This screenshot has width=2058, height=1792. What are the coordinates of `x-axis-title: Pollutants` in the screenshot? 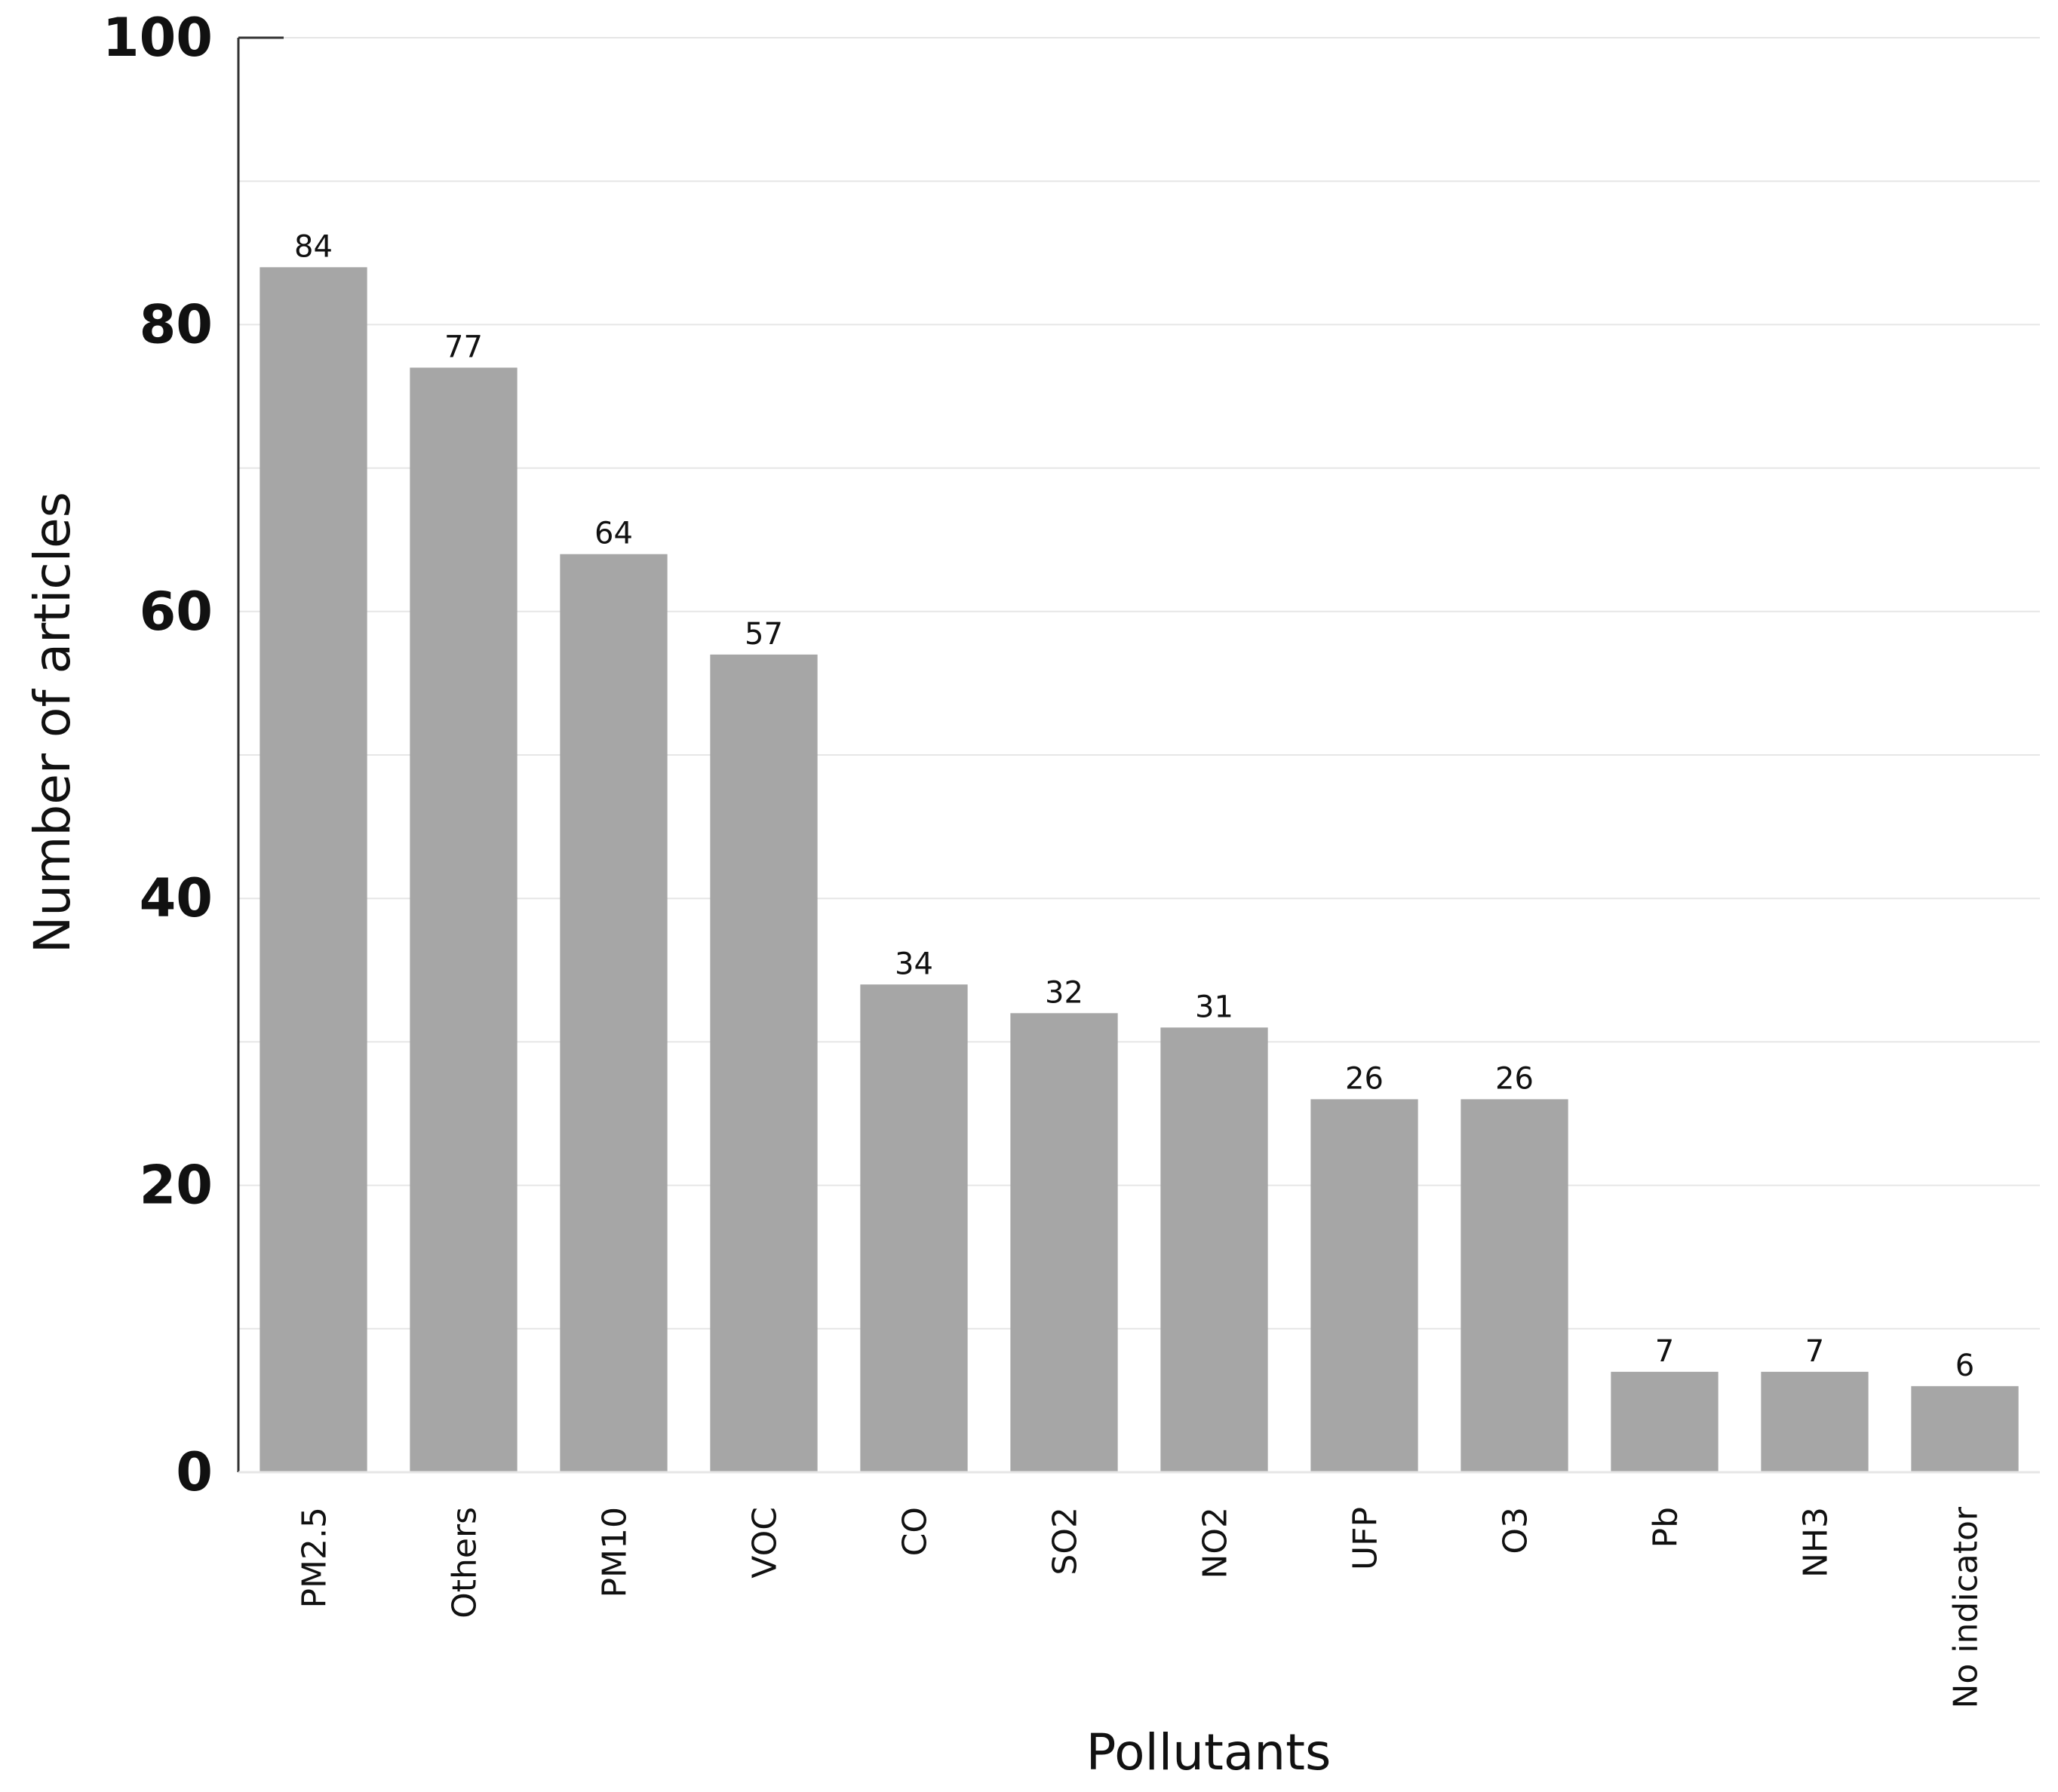 It's located at (1209, 1752).